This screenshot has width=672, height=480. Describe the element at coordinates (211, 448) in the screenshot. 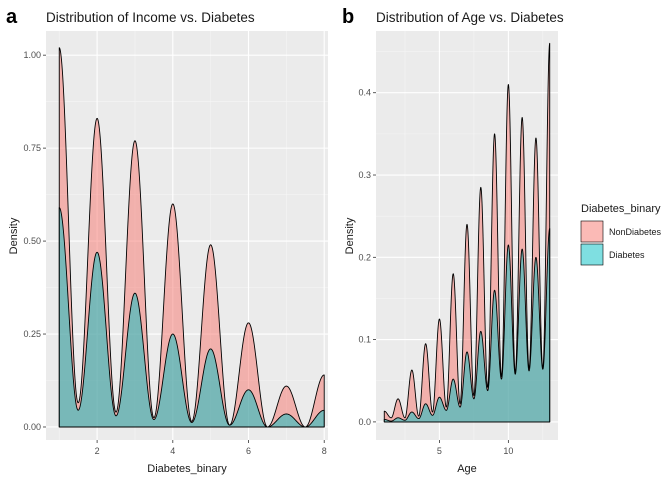

I see `panel-a-x-ticks: 2 4 6 8` at that location.